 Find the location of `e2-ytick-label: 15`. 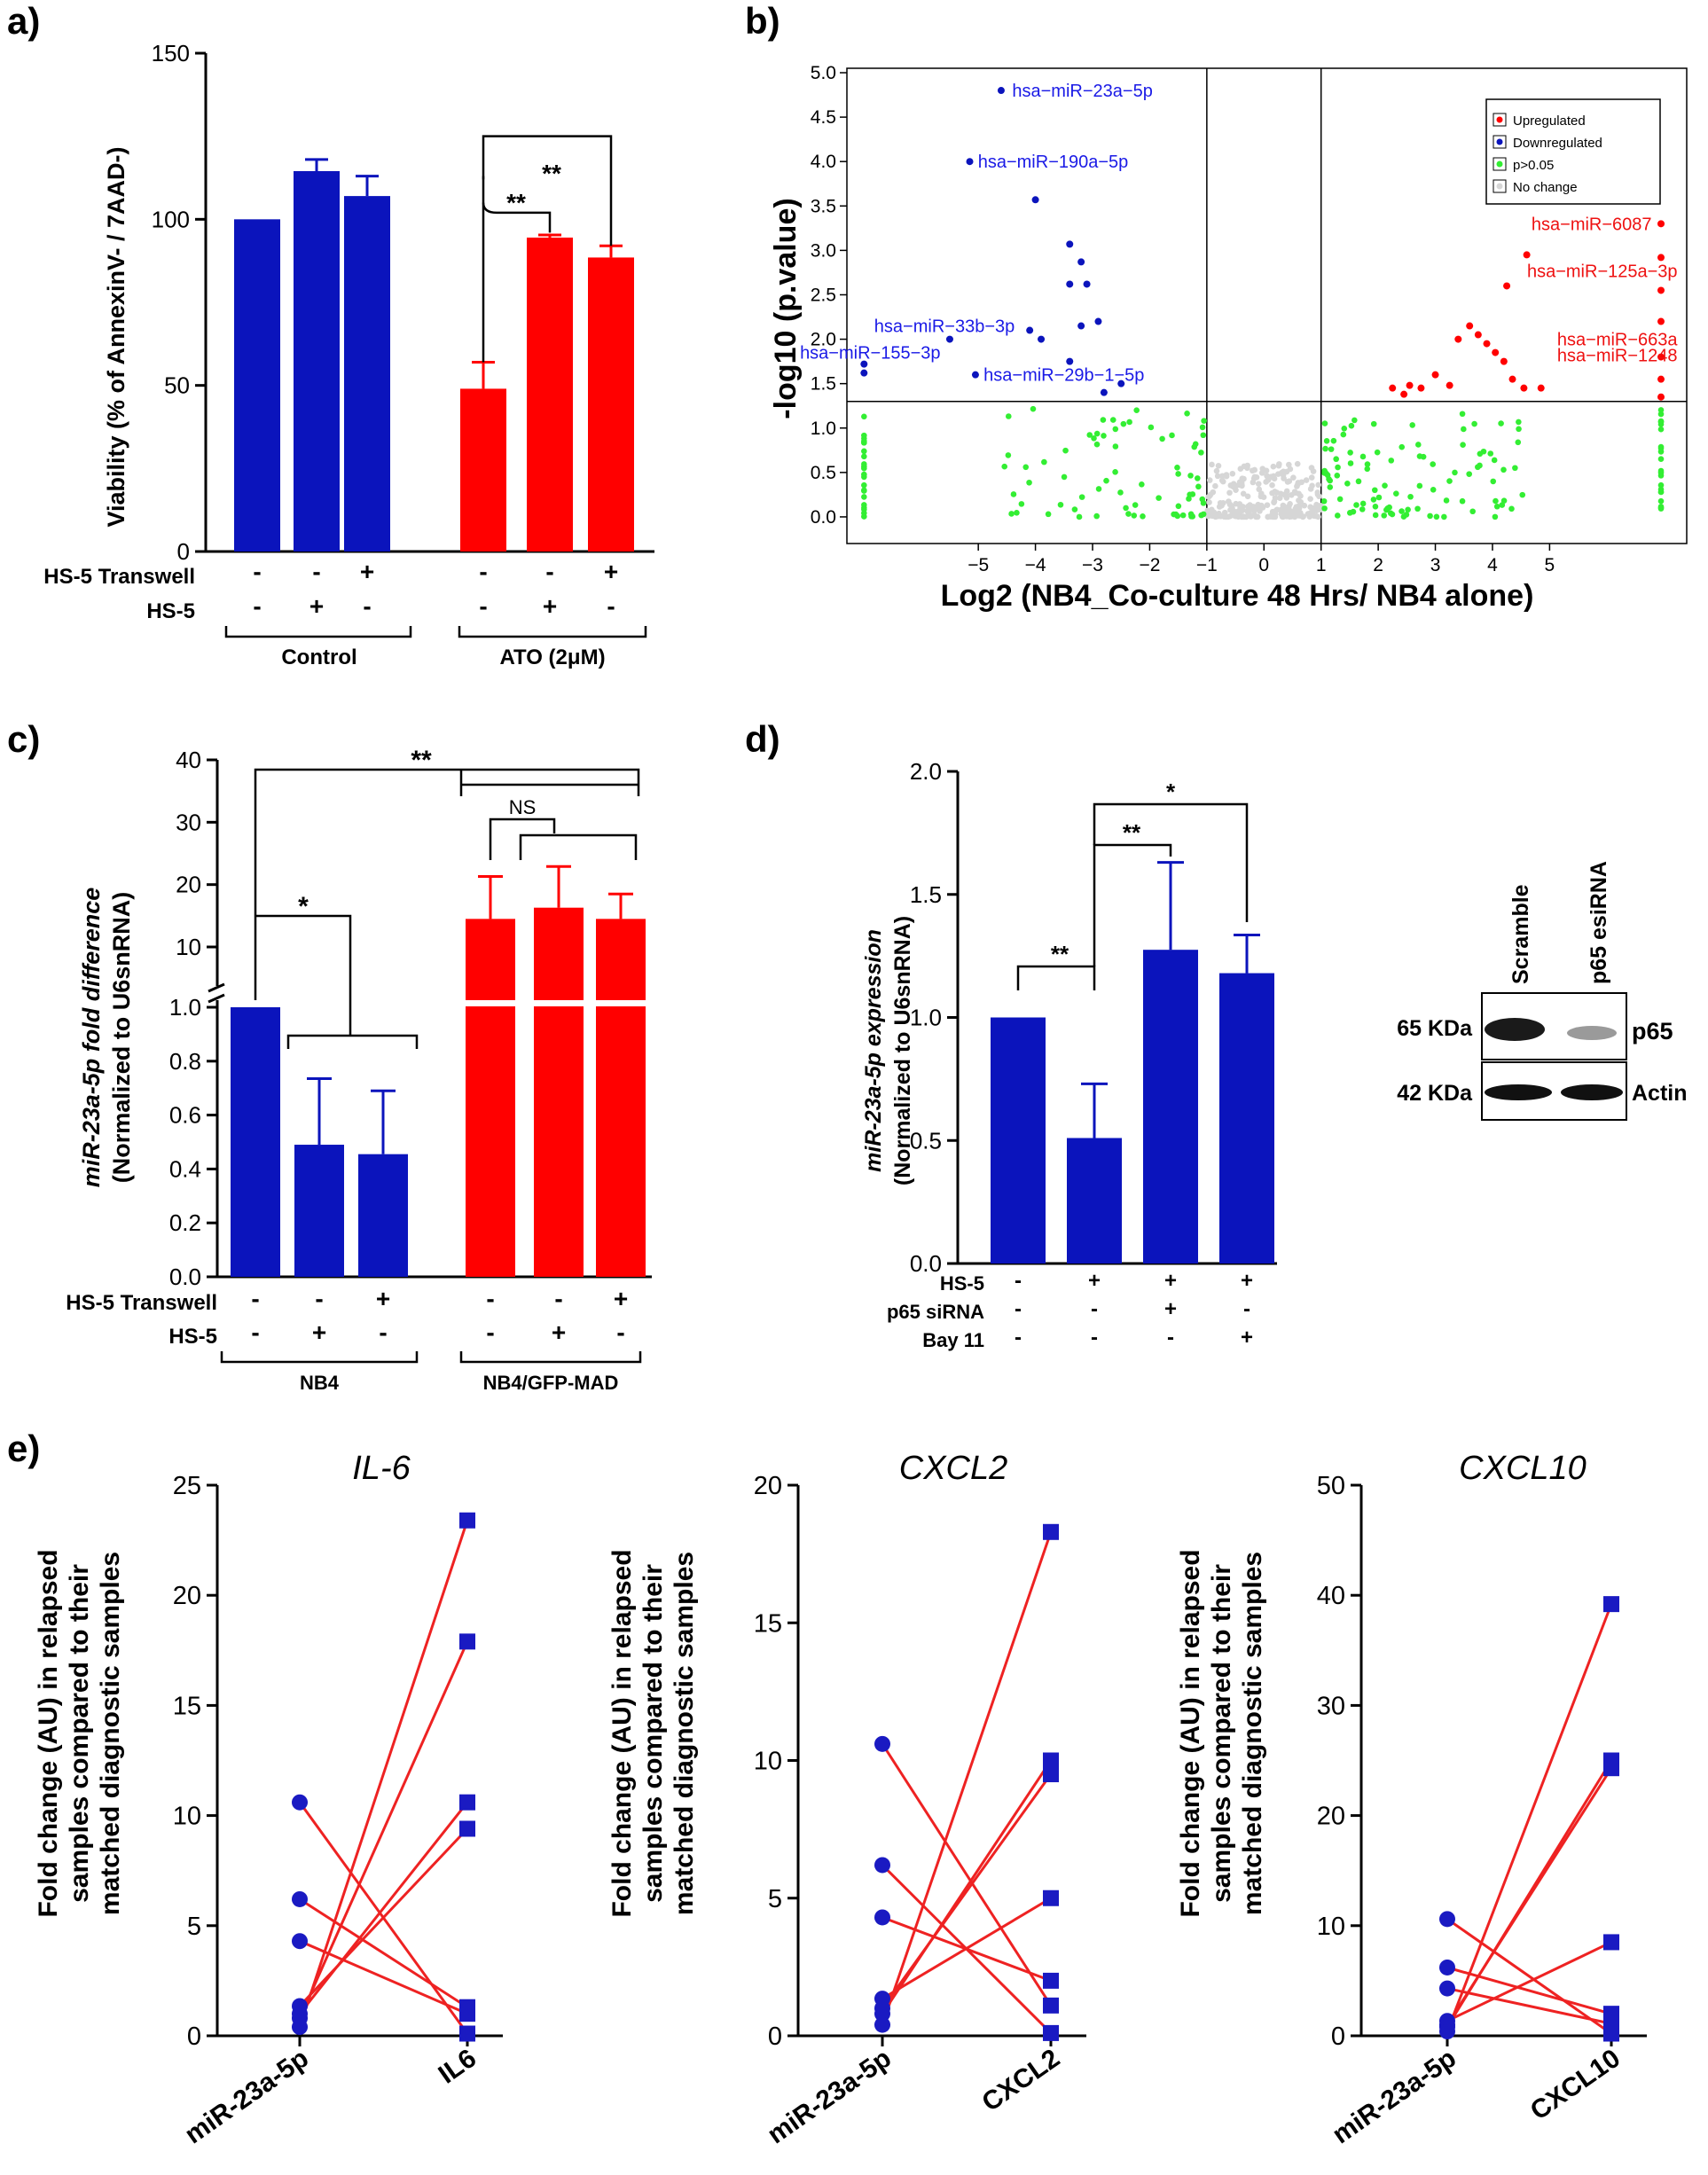

e2-ytick-label: 15 is located at coordinates (768, 1623).